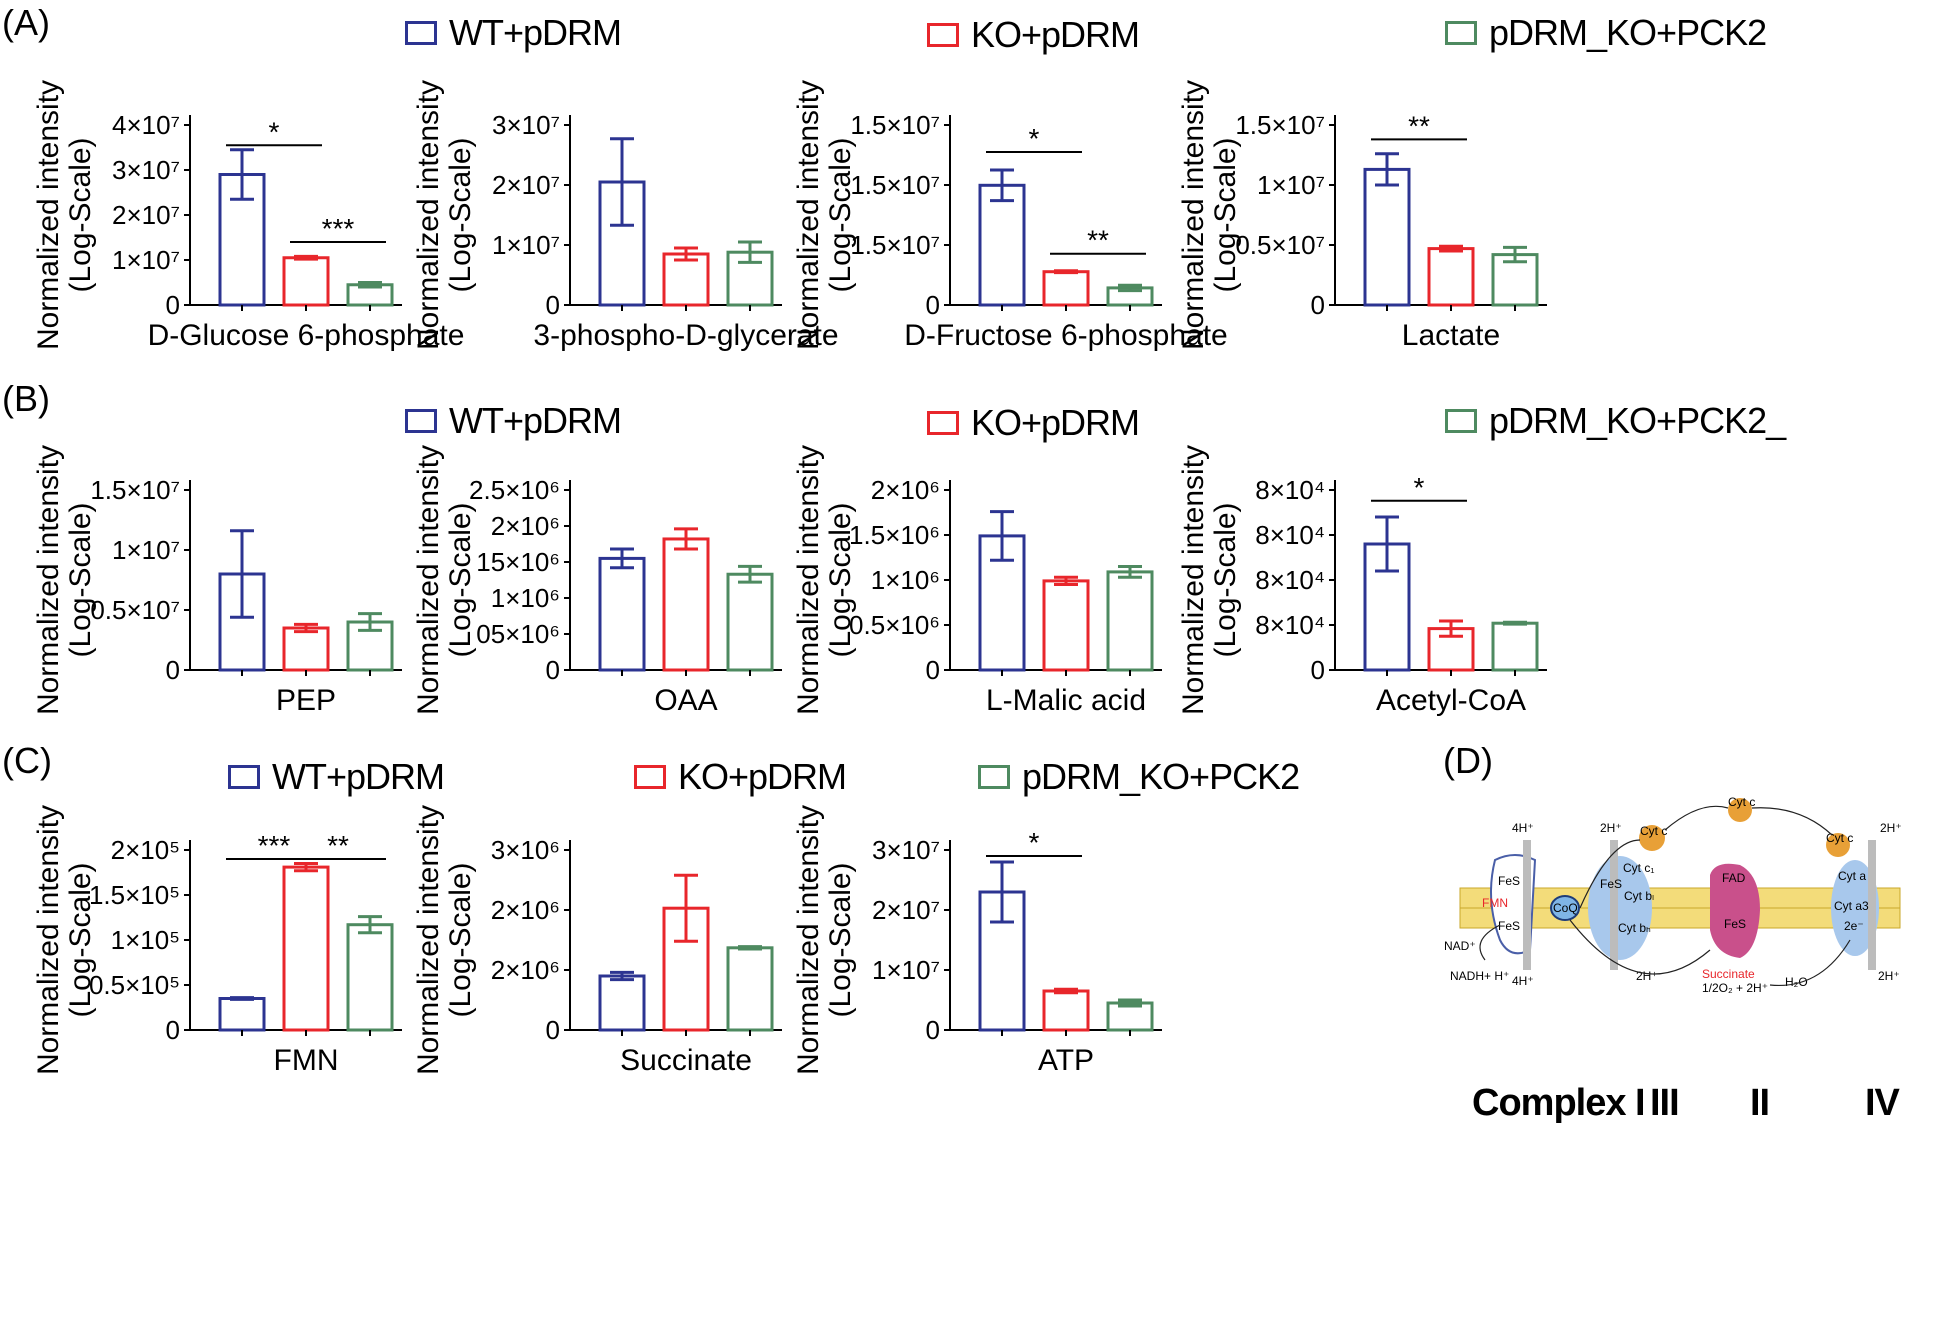 The height and width of the screenshot is (1324, 1935). What do you see at coordinates (686, 1060) in the screenshot?
I see `x-axis-label: Succinate` at bounding box center [686, 1060].